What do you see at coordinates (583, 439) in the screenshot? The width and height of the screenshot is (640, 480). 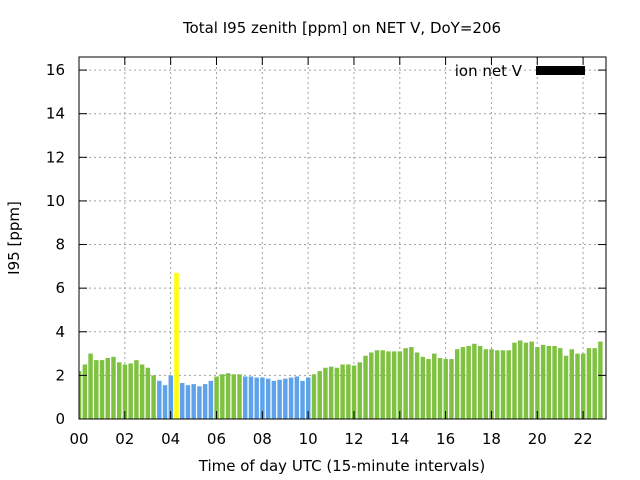 I see `x-tick-label: 22` at bounding box center [583, 439].